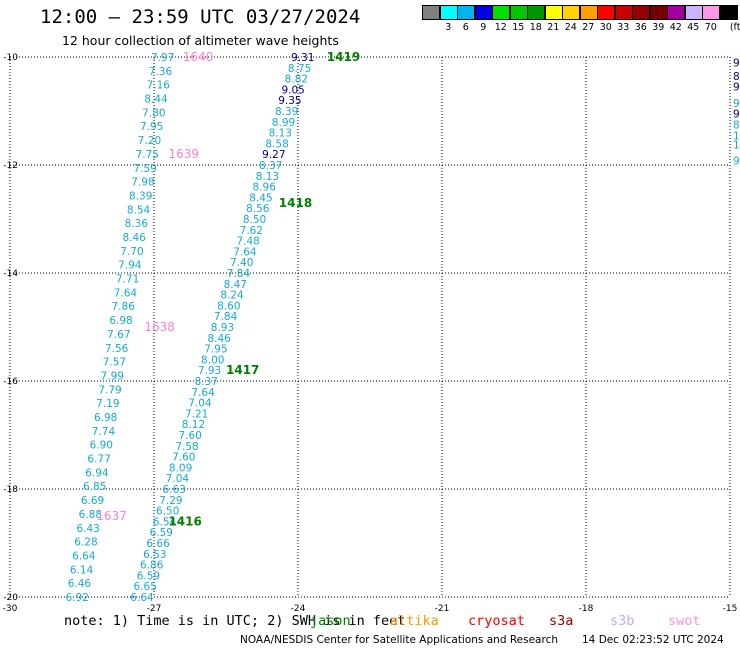 This screenshot has width=740, height=650. Describe the element at coordinates (153, 113) in the screenshot. I see `swh-value-west-track: 7.80` at that location.